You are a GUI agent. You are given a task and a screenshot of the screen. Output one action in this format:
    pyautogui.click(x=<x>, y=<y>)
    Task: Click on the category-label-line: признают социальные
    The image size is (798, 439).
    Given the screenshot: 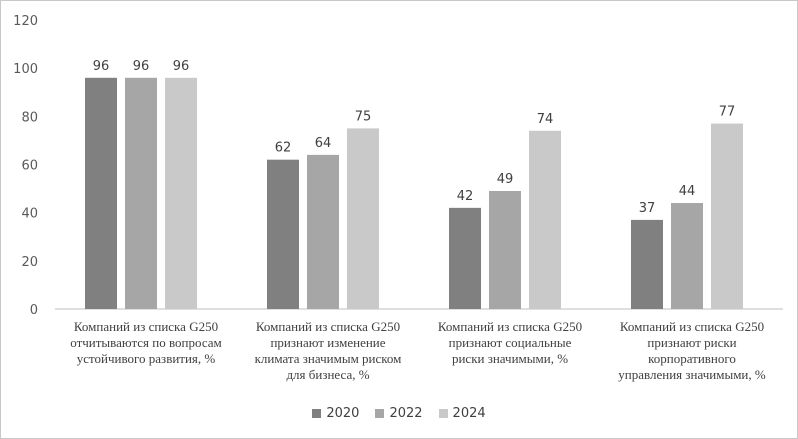 What is the action you would take?
    pyautogui.click(x=510, y=342)
    